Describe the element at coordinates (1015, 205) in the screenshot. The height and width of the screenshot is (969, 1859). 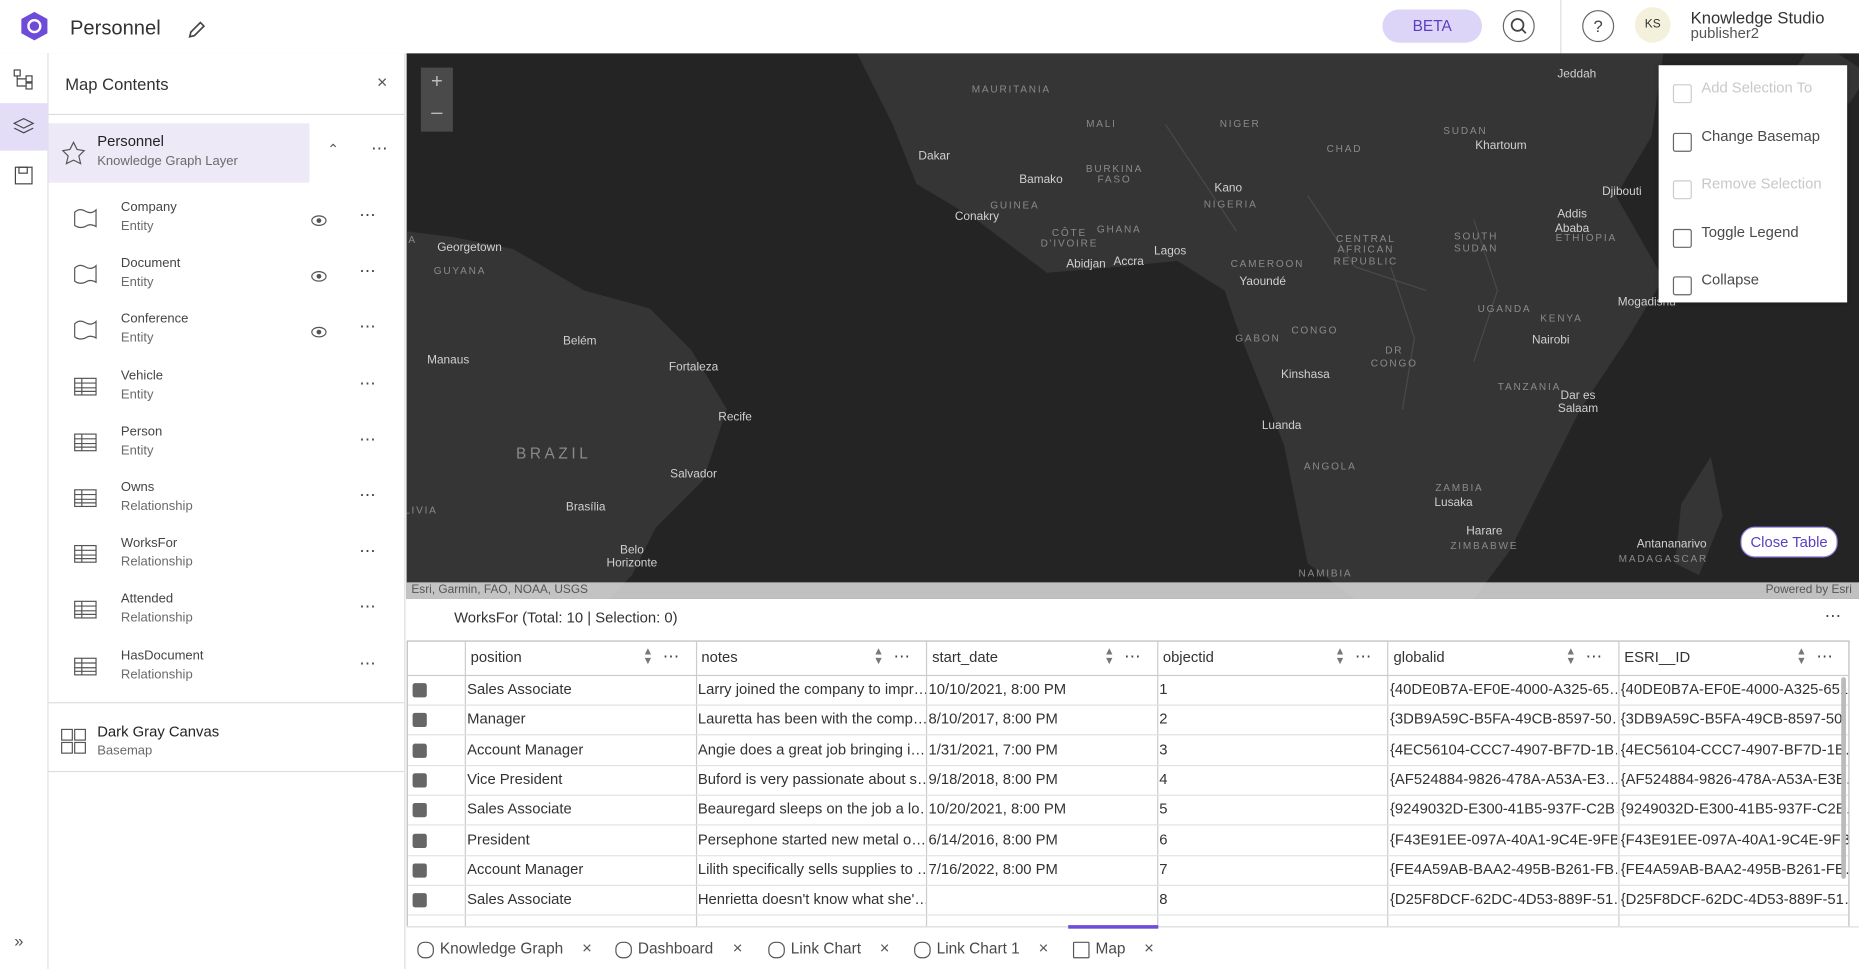
I see `map-label: GUINEA` at that location.